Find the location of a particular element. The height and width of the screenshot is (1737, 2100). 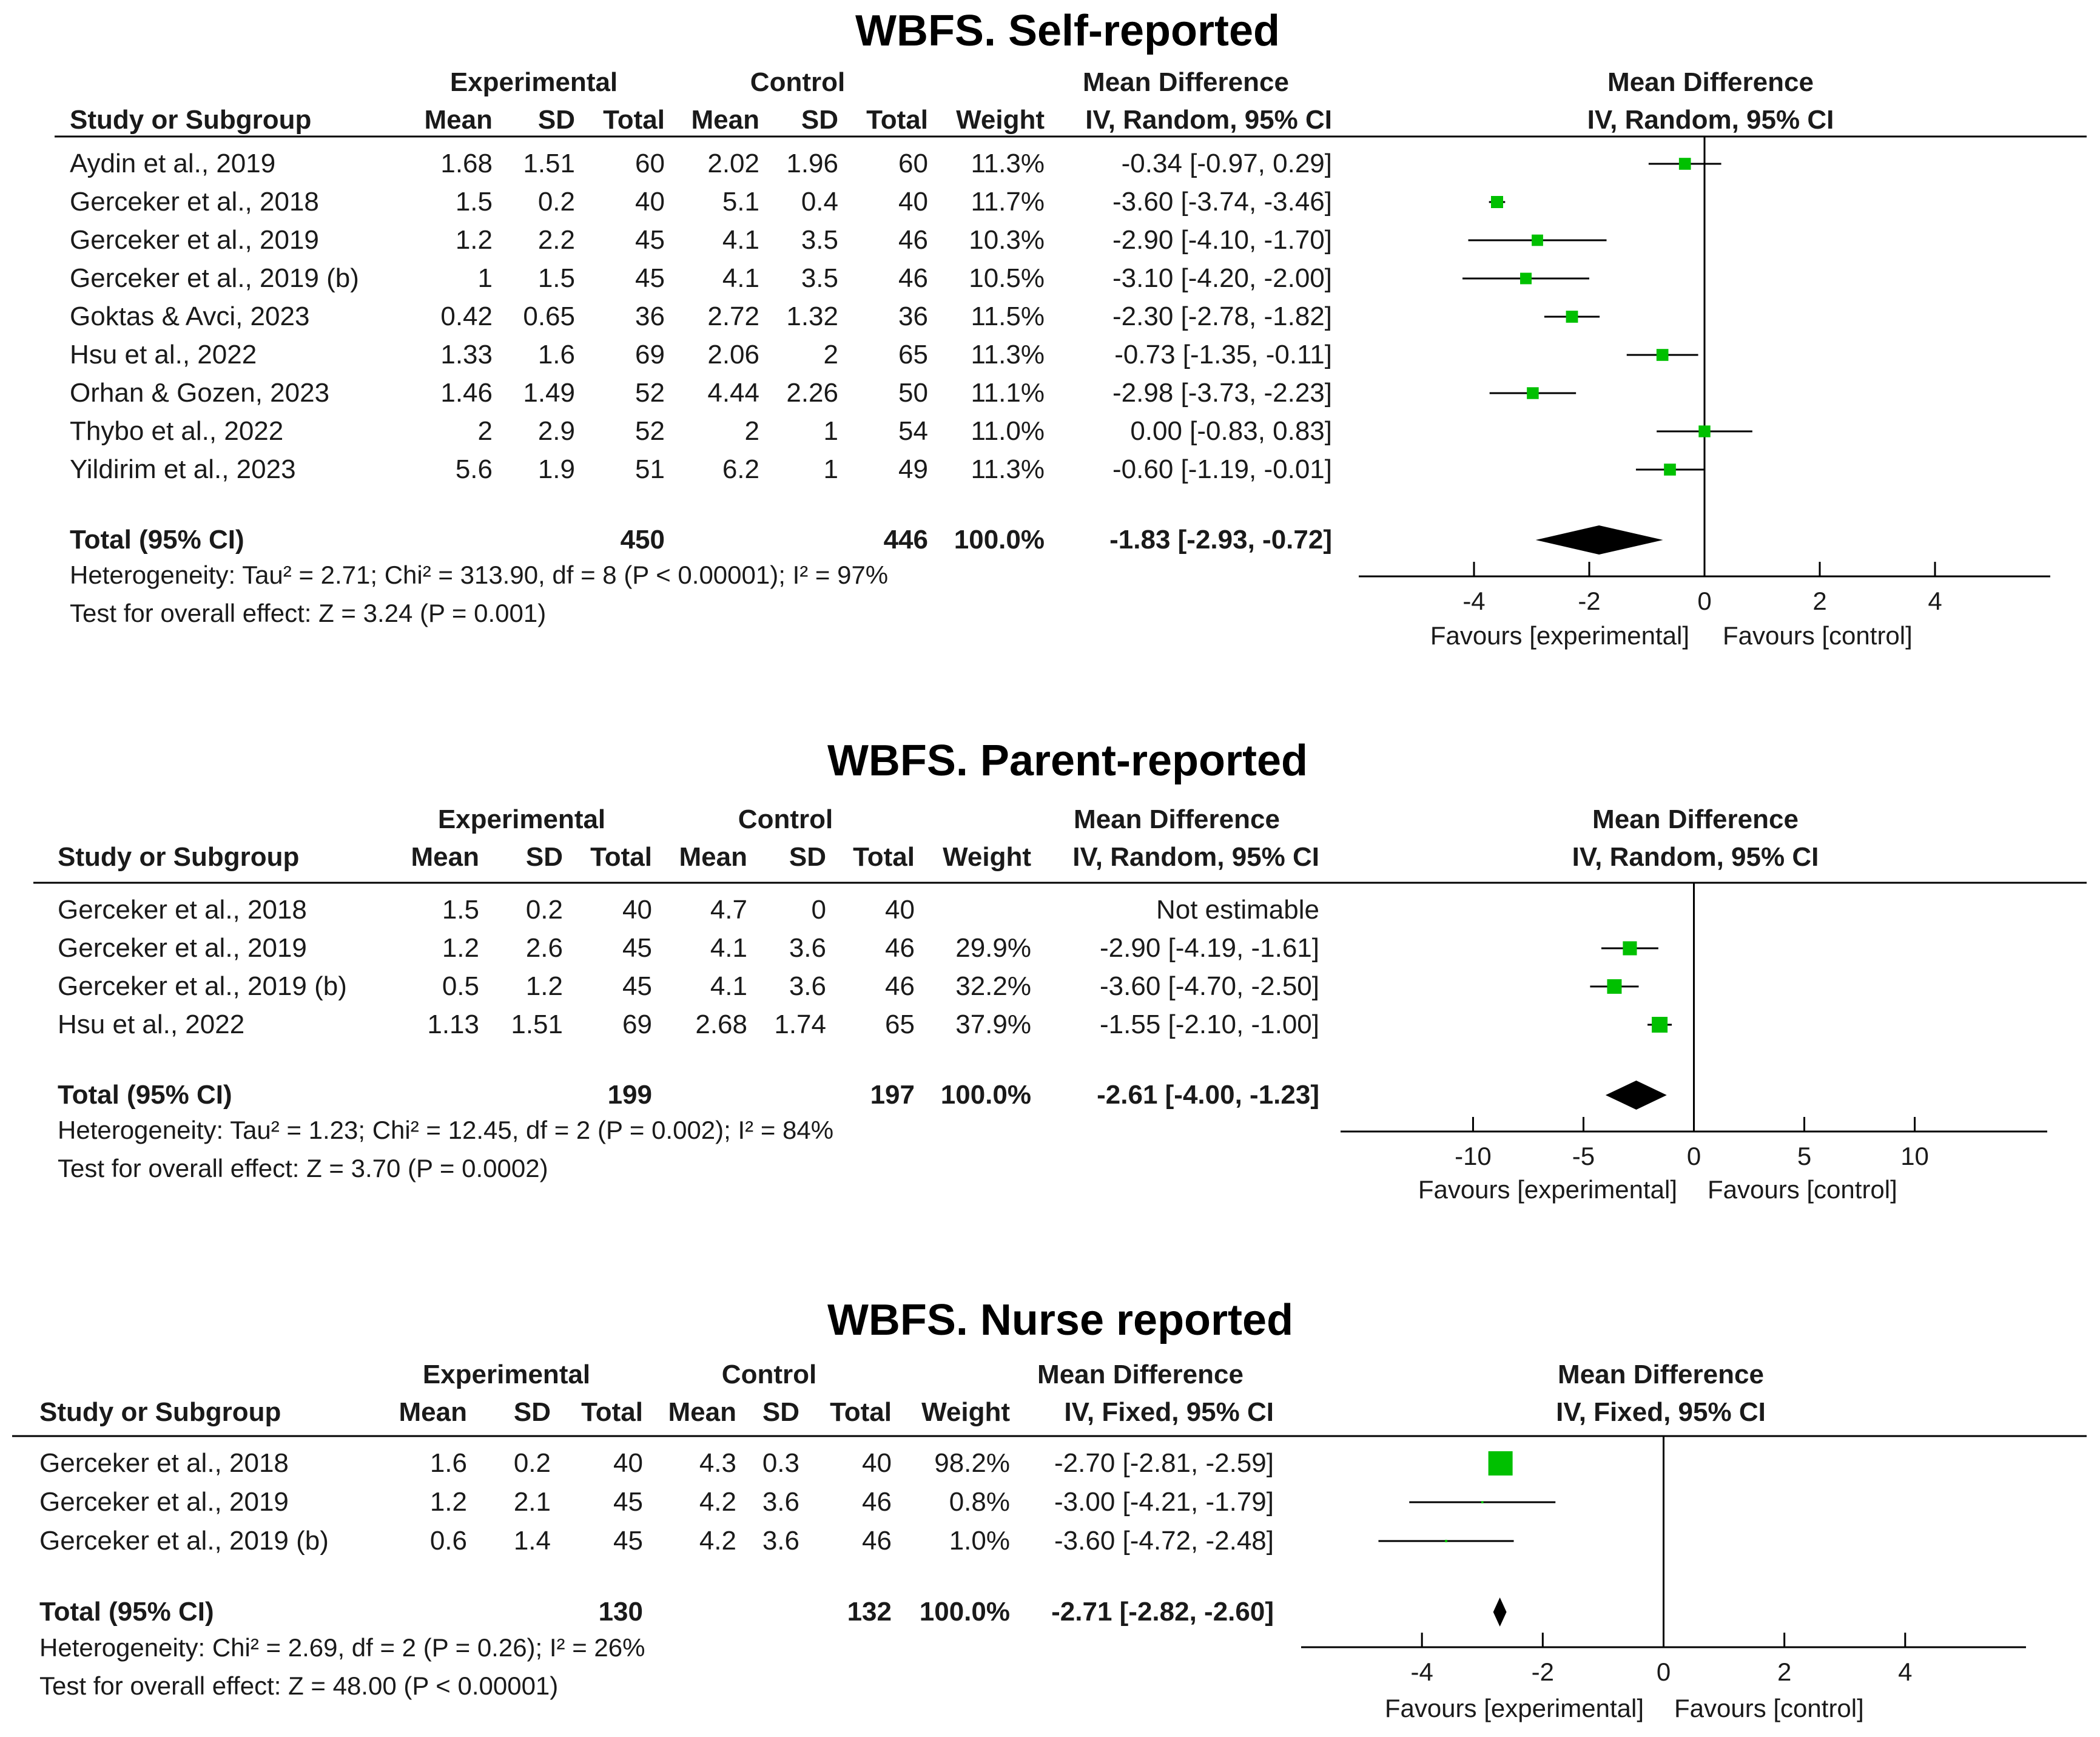

exp-mean: 1.2 is located at coordinates (474, 240).